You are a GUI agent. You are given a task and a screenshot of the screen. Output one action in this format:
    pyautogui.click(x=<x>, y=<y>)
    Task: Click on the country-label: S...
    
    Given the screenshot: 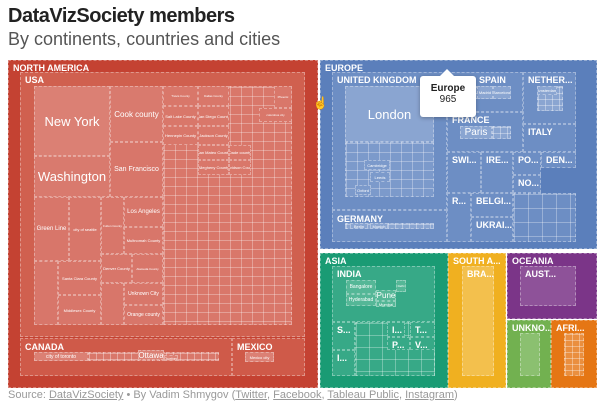 What is the action you would take?
    pyautogui.click(x=344, y=330)
    